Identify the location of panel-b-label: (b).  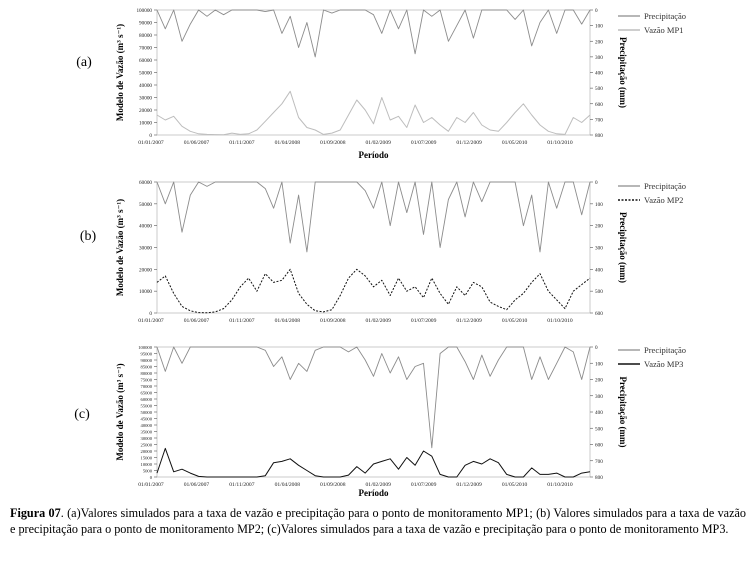
(88, 236).